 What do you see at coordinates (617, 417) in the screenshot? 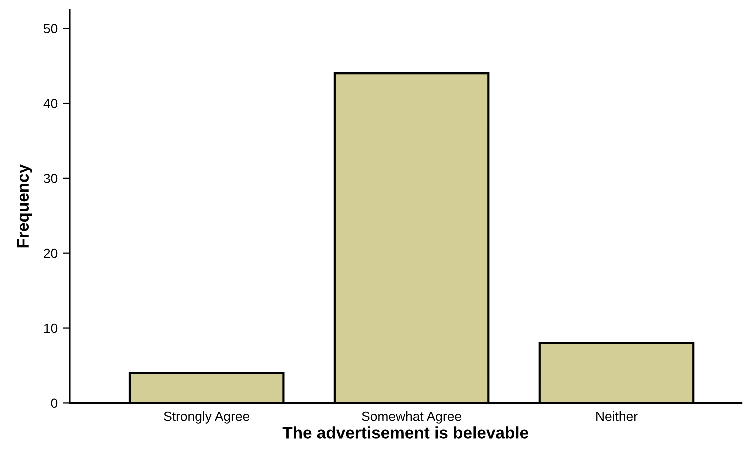
I see `x-tick-label: Neither` at bounding box center [617, 417].